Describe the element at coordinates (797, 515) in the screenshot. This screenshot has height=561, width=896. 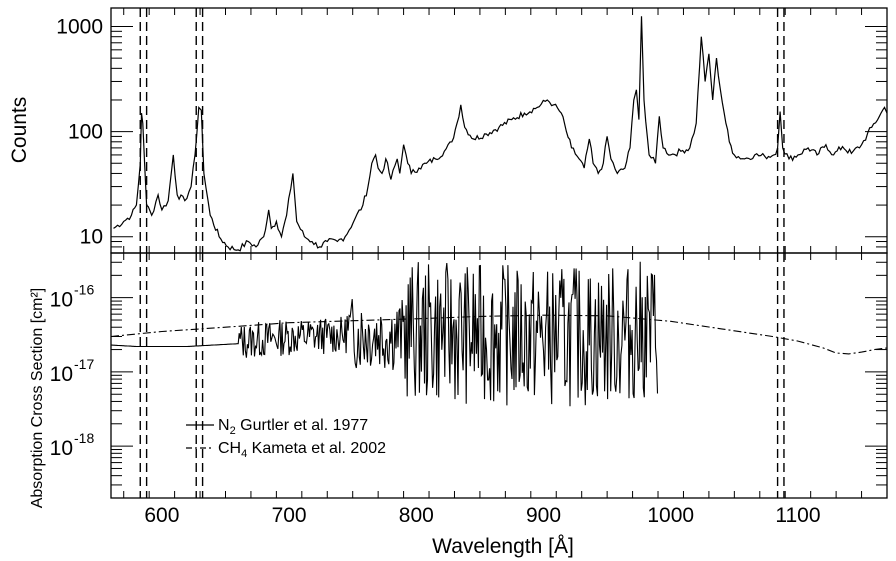
I see `x-tick-label: 1100` at that location.